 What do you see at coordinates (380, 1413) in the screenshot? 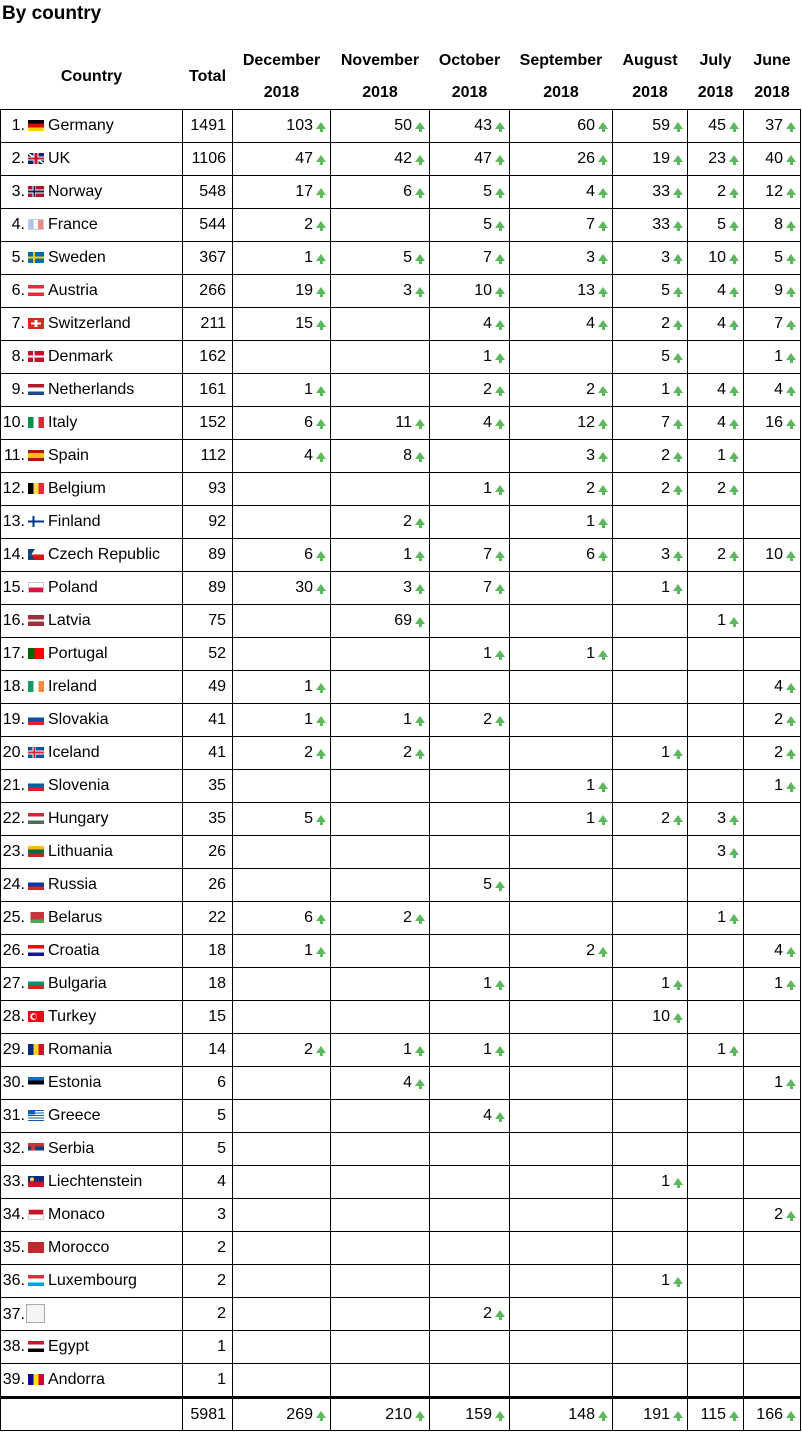
I see `month-cell: 210` at bounding box center [380, 1413].